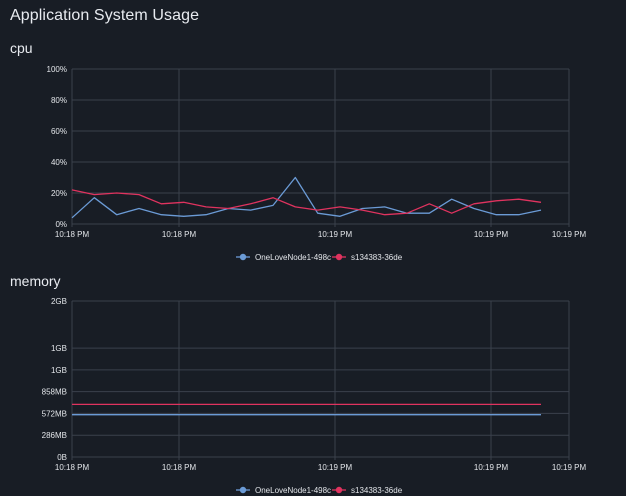 The height and width of the screenshot is (496, 626). Describe the element at coordinates (61, 224) in the screenshot. I see `y-tick-label: 0%` at that location.